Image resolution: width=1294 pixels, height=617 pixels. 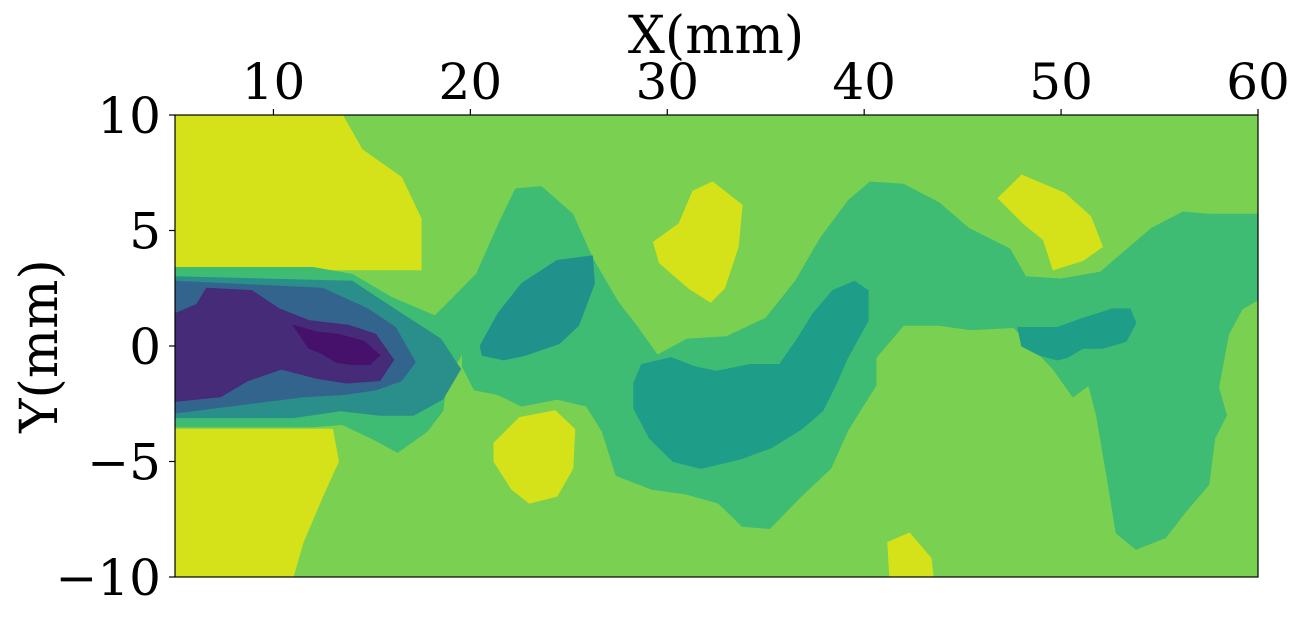 I want to click on y-tick-label: −5, so click(x=124, y=463).